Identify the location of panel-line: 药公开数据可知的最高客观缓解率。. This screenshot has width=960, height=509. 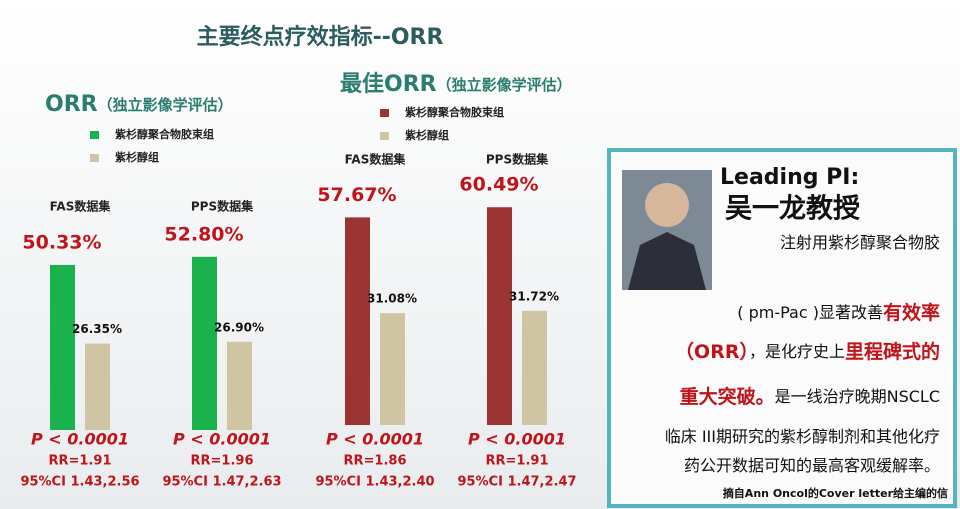
(812, 465).